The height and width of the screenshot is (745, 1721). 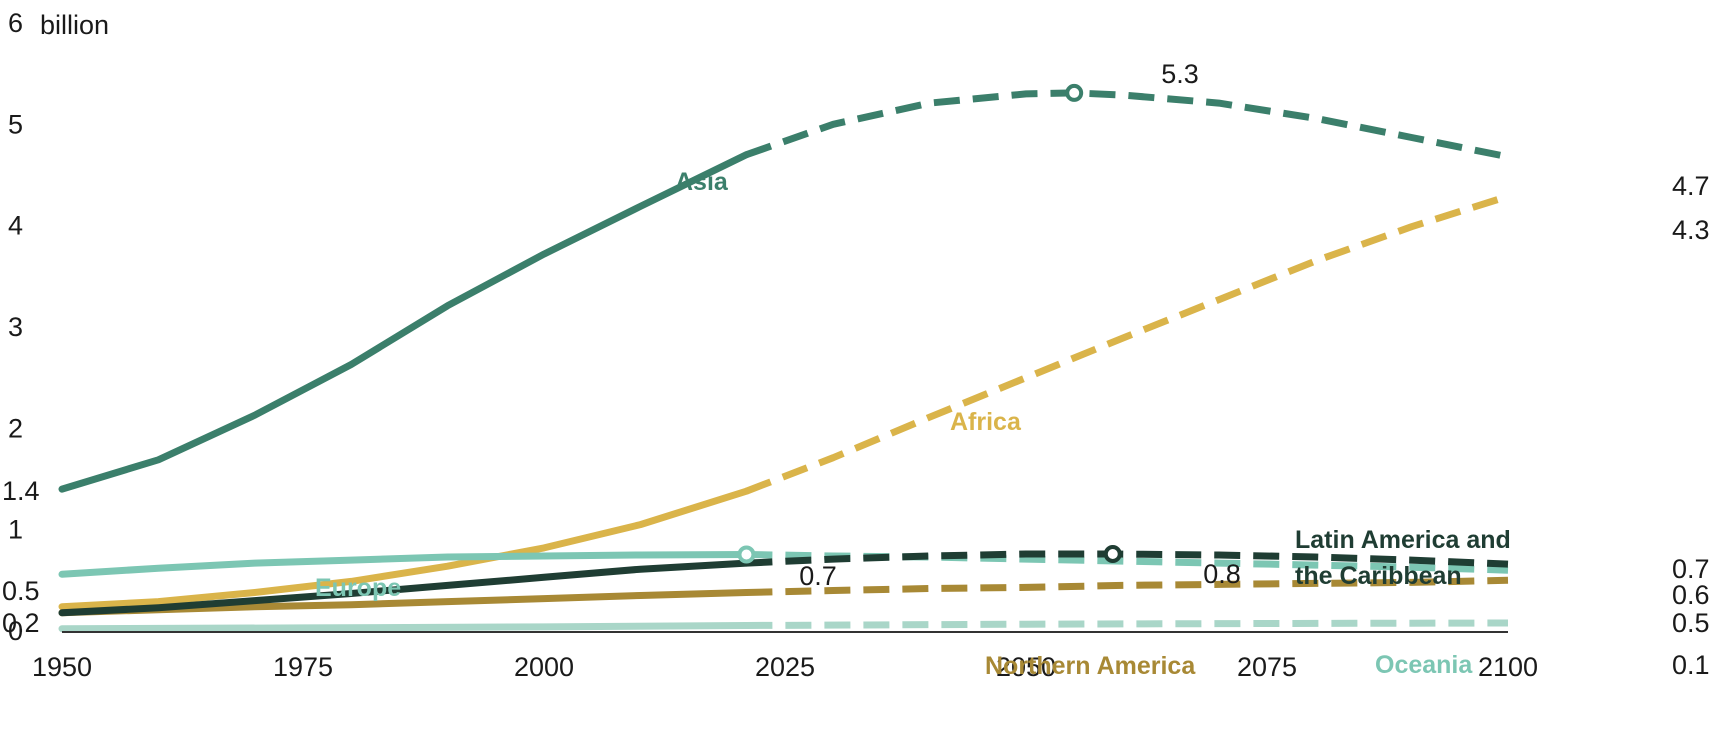 What do you see at coordinates (303, 667) in the screenshot?
I see `x-tick-label: 1975` at bounding box center [303, 667].